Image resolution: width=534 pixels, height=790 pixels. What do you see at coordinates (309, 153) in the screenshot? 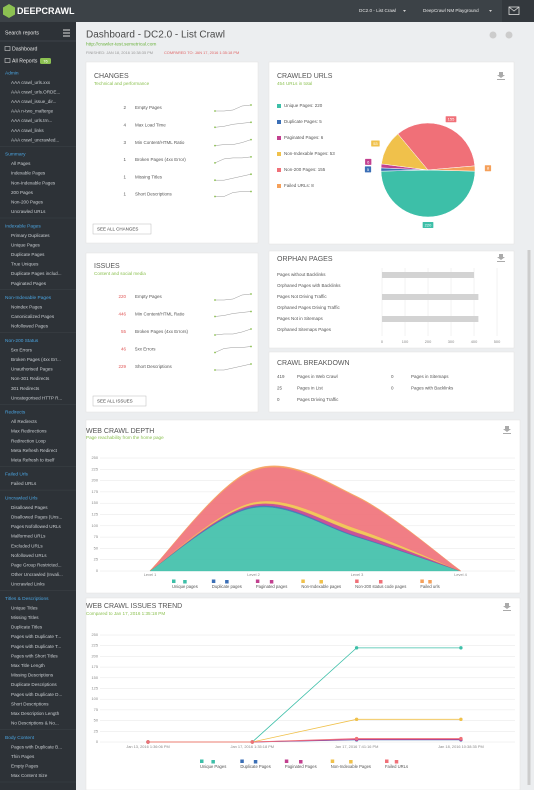
I see `legend-label: Non-Indexable Pages: 53` at bounding box center [309, 153].